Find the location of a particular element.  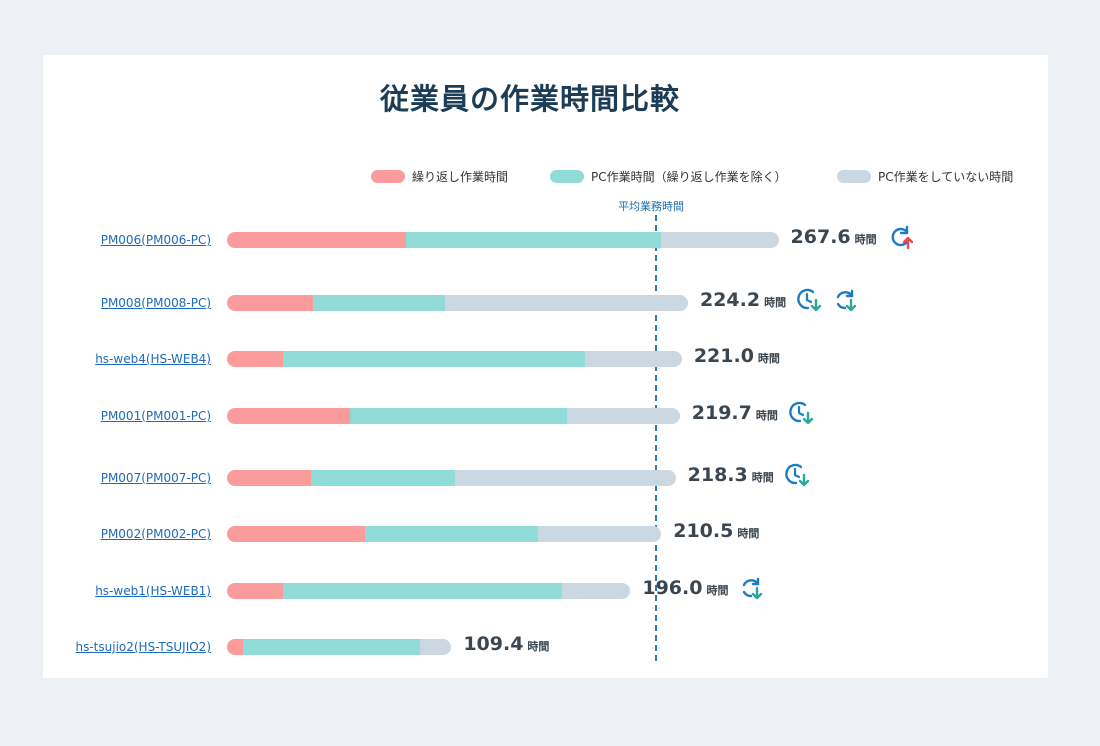

legend-label-pc: PC作業時間（繰り返し作業を除く） is located at coordinates (689, 177).